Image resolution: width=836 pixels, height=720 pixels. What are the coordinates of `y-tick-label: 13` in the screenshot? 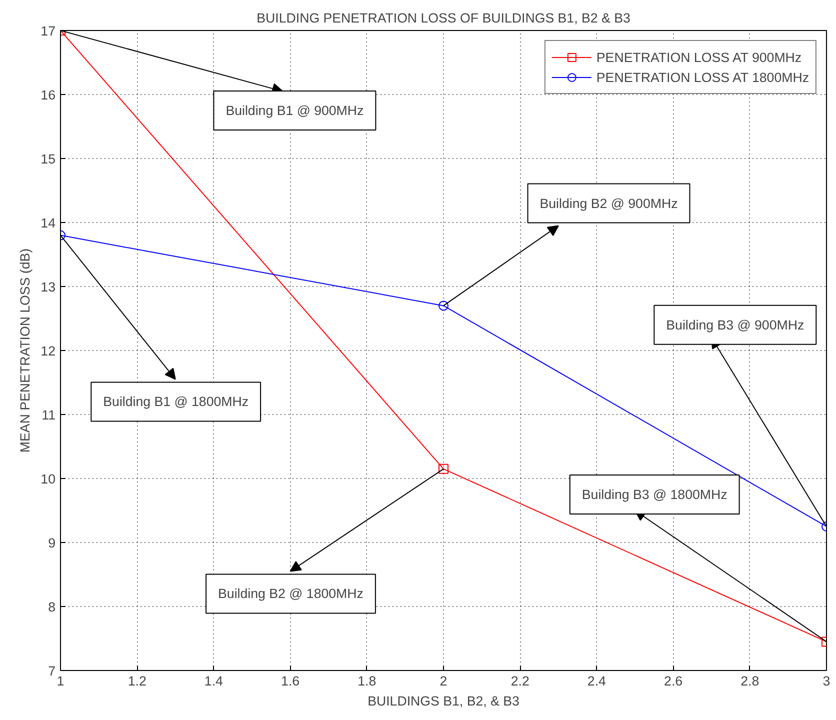 It's located at (48, 287).